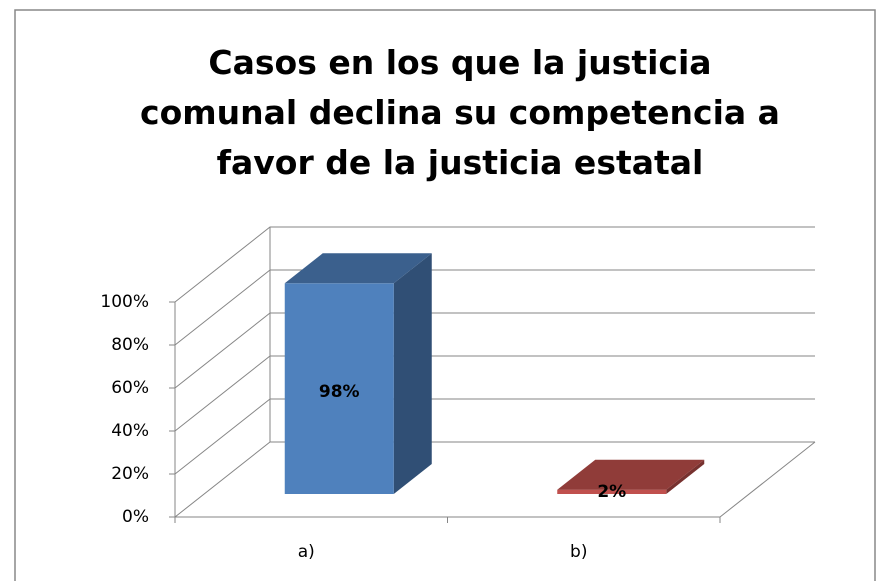  What do you see at coordinates (130, 388) in the screenshot?
I see `y-tick-label: 60%` at bounding box center [130, 388].